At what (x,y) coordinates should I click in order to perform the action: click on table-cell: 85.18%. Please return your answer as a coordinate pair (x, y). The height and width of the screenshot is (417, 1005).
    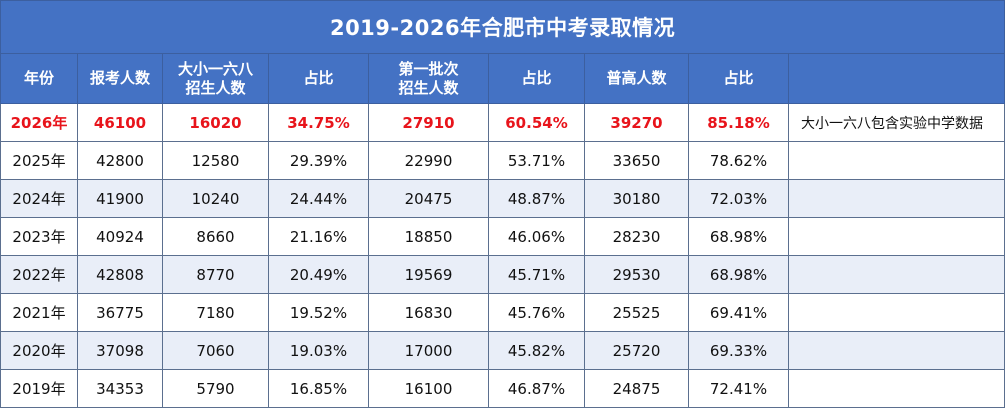
    Looking at the image, I should click on (738, 122).